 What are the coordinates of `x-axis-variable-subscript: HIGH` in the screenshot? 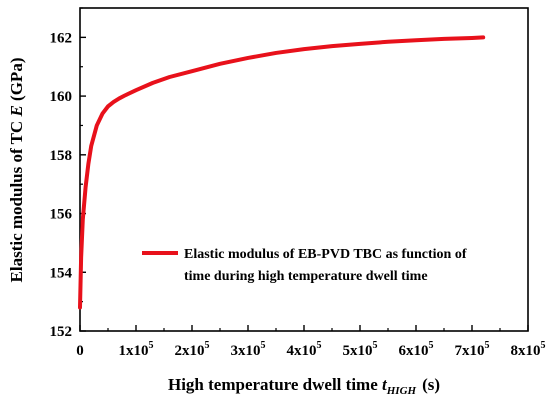 It's located at (401, 391).